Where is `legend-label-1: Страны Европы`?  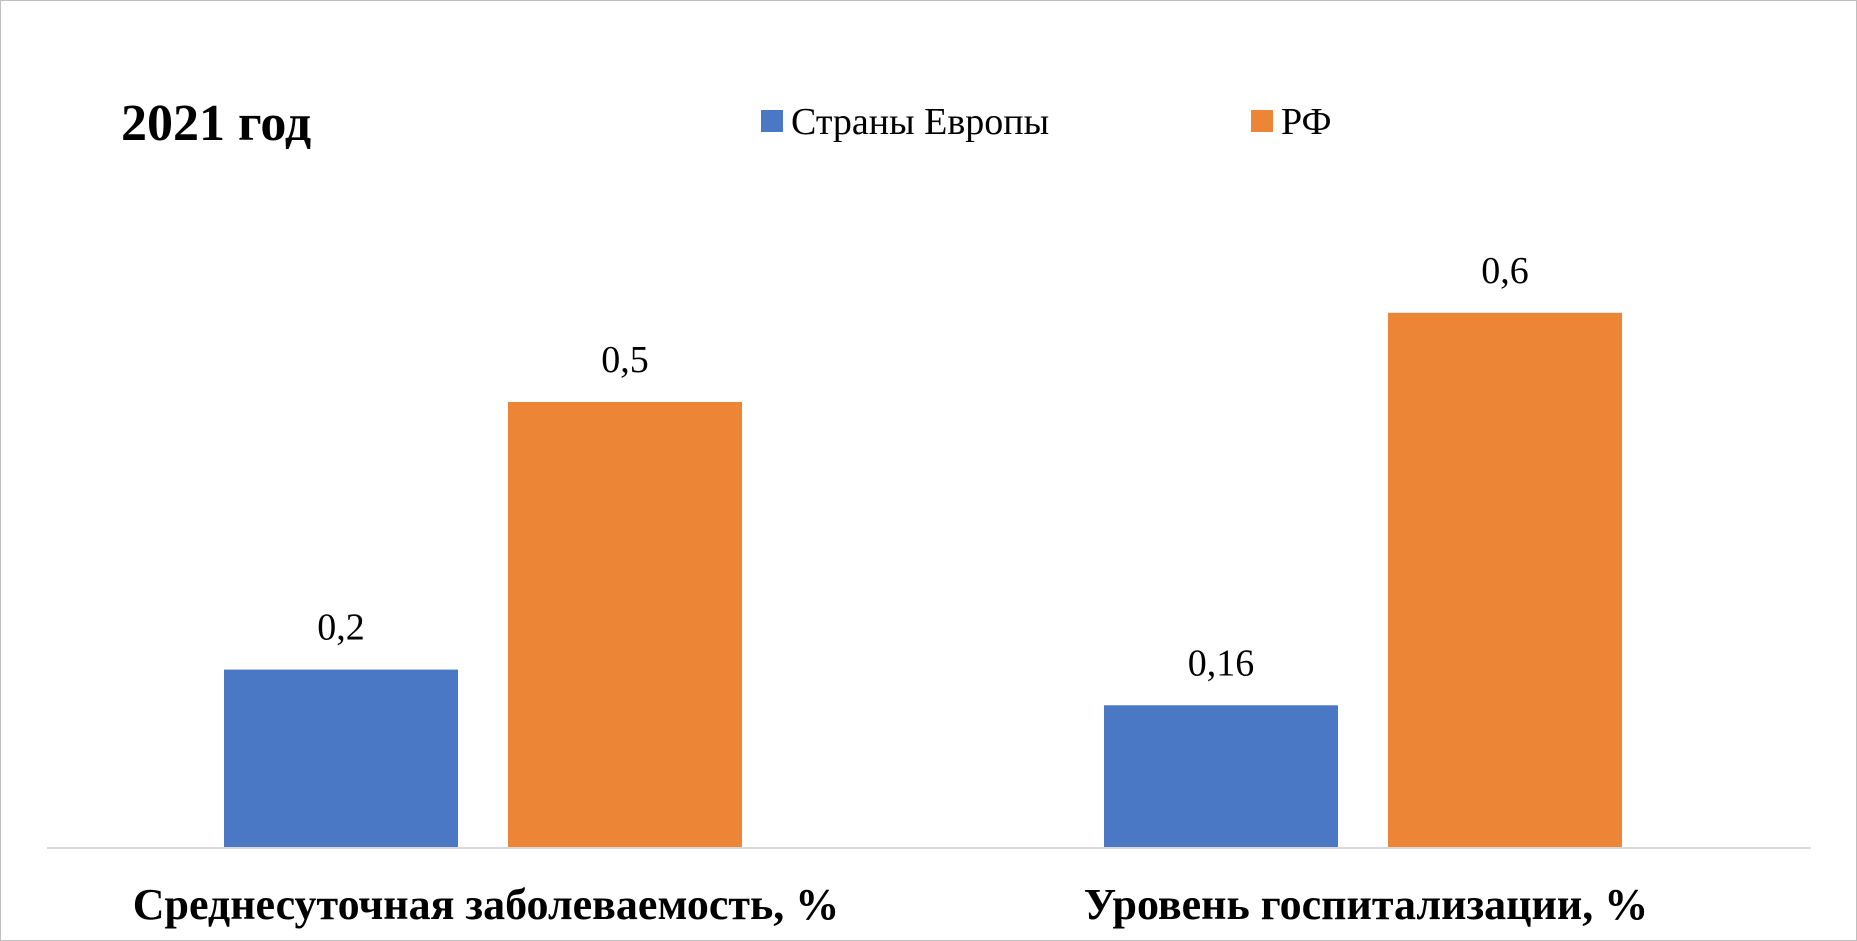
legend-label-1: Страны Европы is located at coordinates (920, 122).